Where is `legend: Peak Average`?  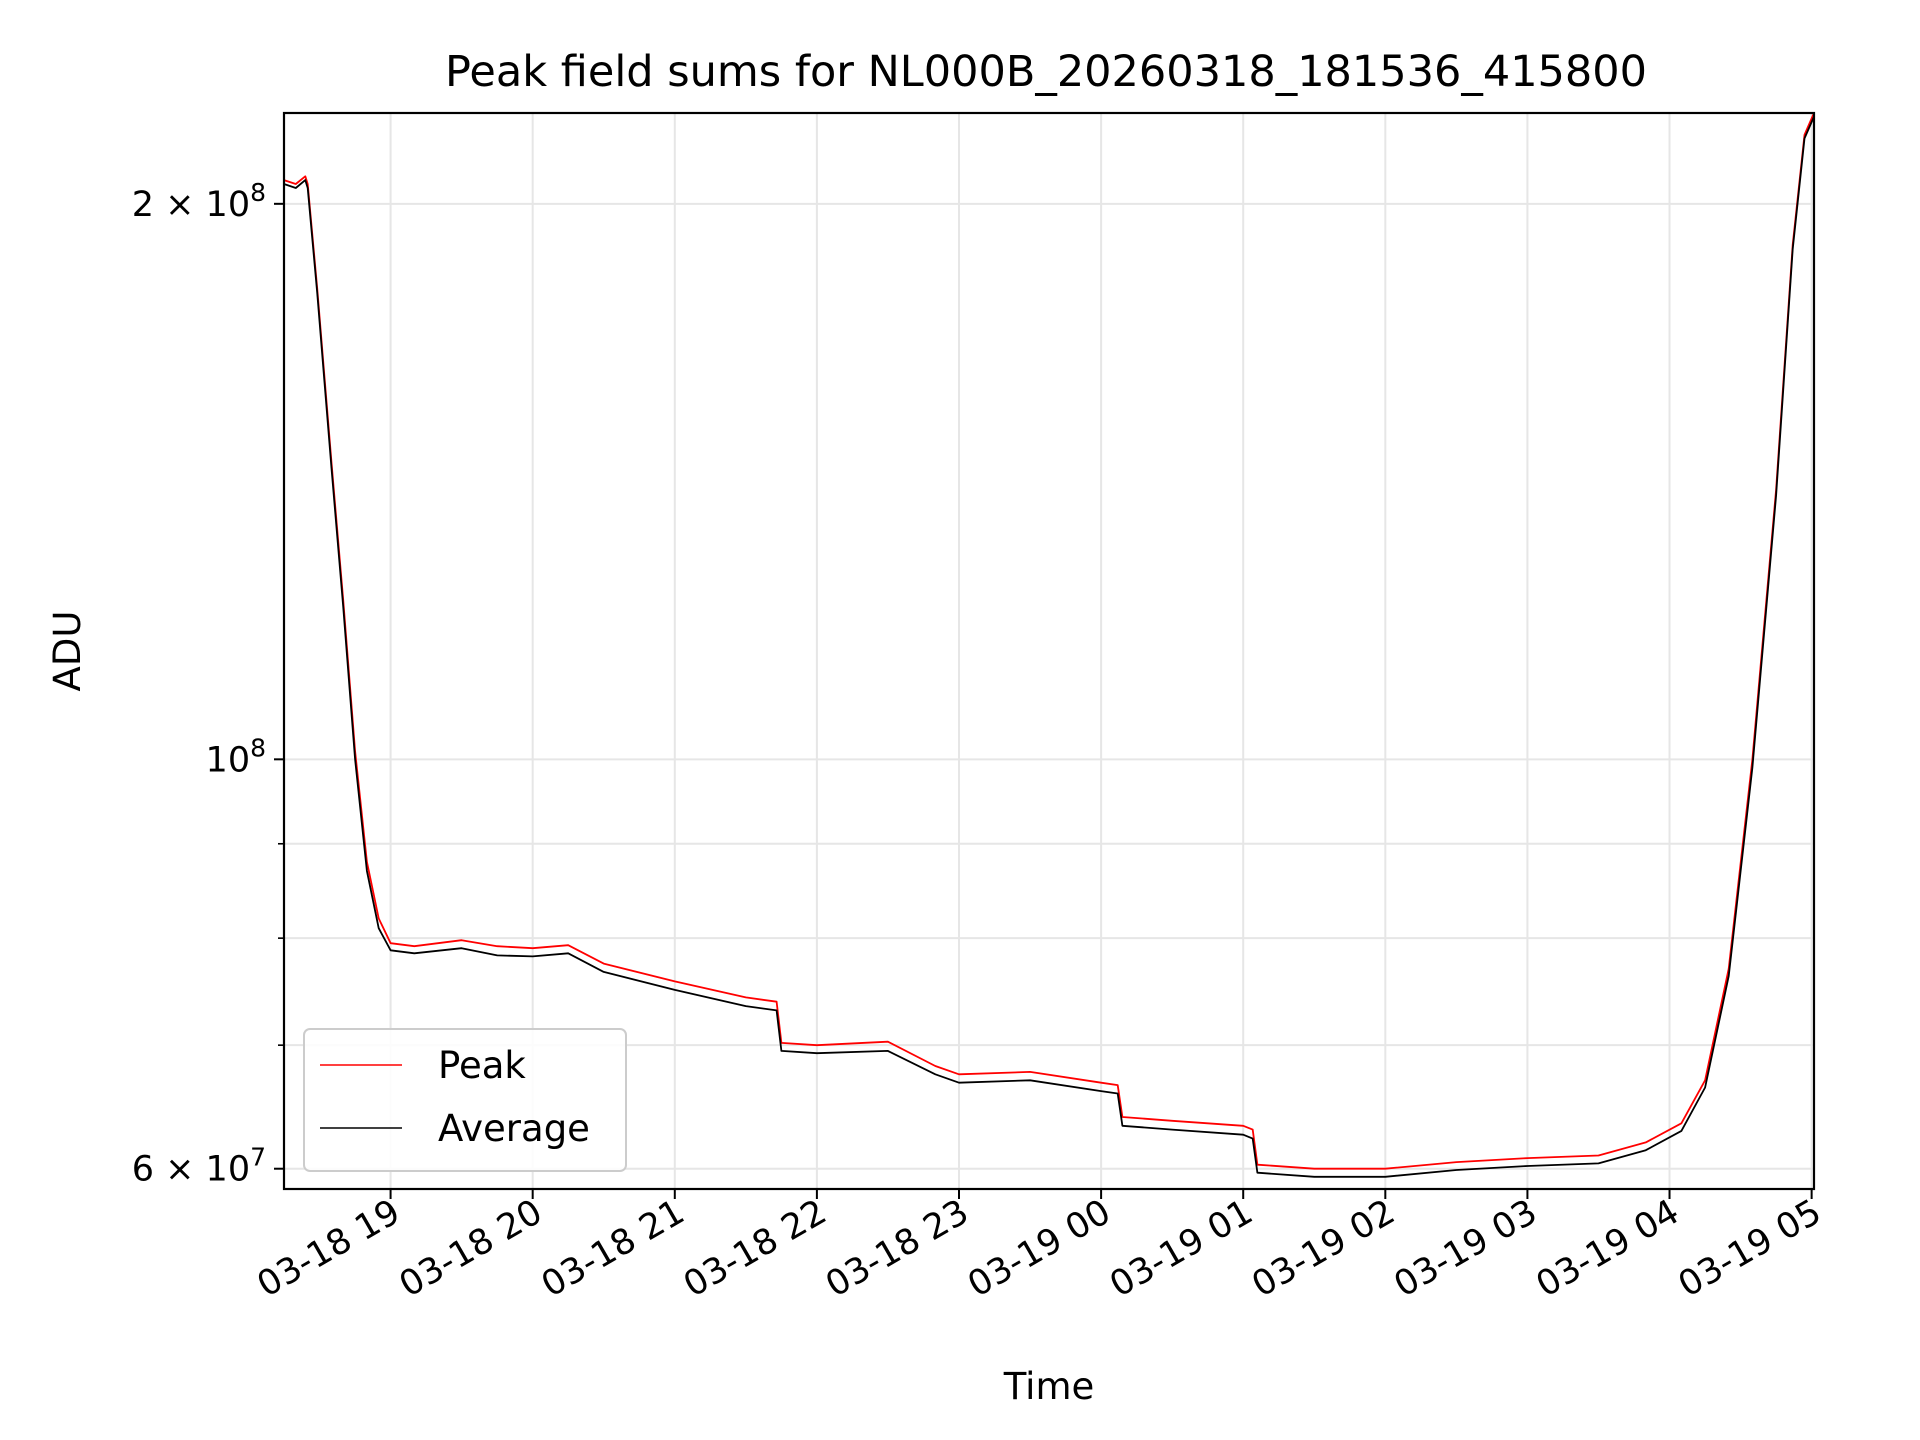
legend: Peak Average is located at coordinates (465, 1100).